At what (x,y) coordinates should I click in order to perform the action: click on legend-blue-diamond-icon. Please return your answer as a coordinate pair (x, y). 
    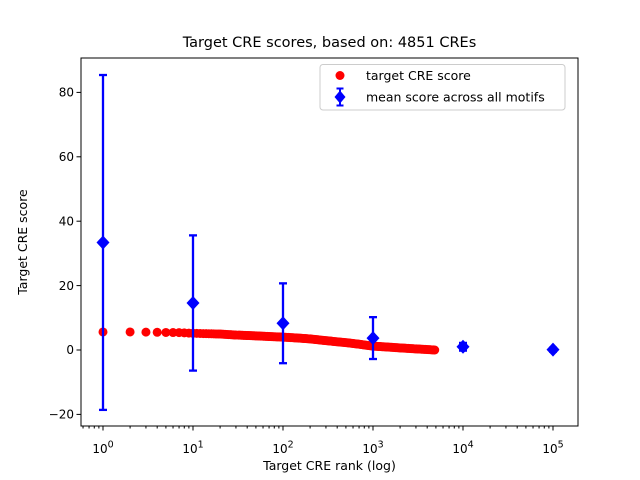
    Looking at the image, I should click on (340, 97).